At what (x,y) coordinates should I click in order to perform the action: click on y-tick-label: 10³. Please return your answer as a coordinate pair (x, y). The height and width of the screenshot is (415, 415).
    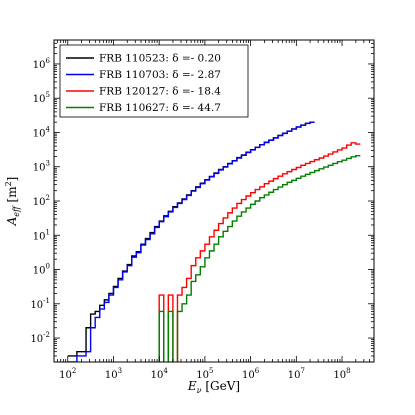
    Looking at the image, I should click on (41, 167).